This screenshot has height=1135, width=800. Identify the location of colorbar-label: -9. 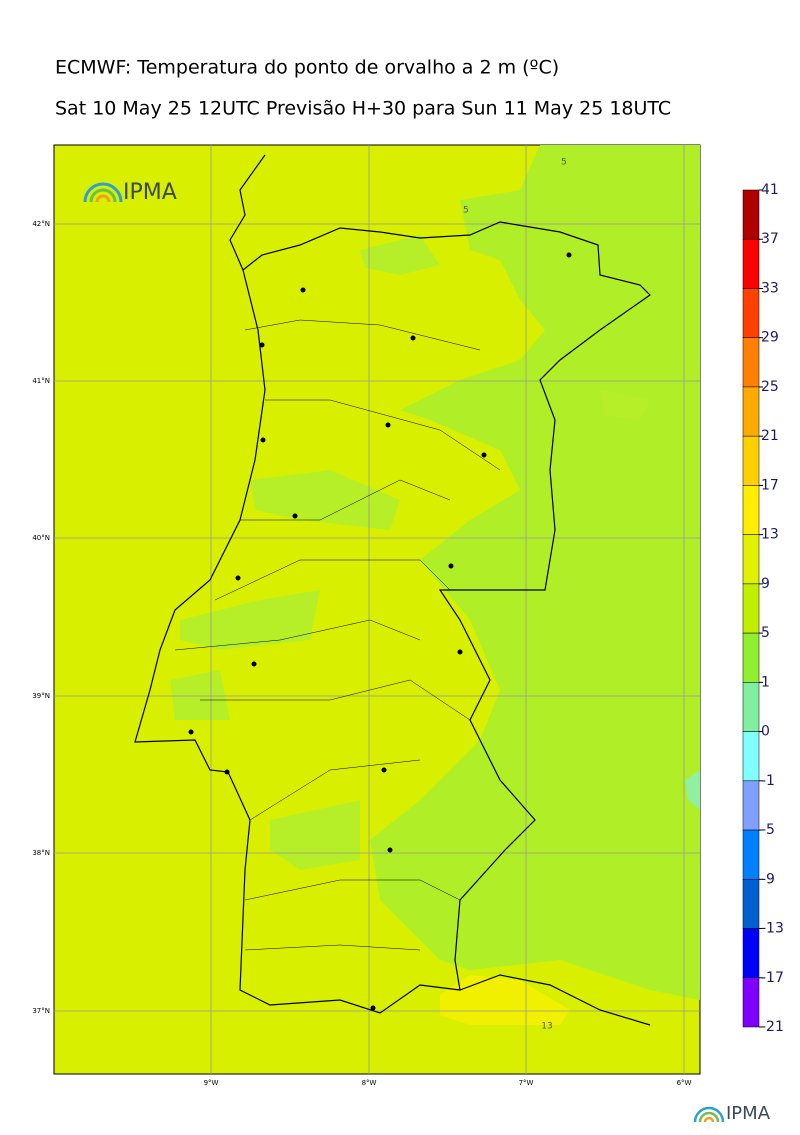
(768, 879).